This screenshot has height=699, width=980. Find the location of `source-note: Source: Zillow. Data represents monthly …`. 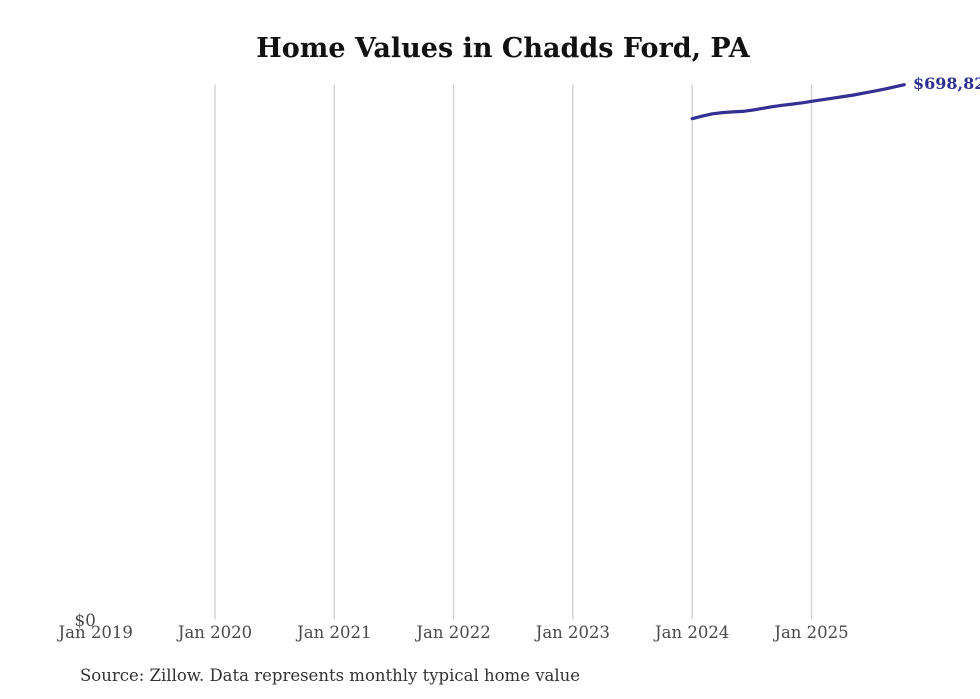

source-note: Source: Zillow. Data represents monthly … is located at coordinates (330, 675).